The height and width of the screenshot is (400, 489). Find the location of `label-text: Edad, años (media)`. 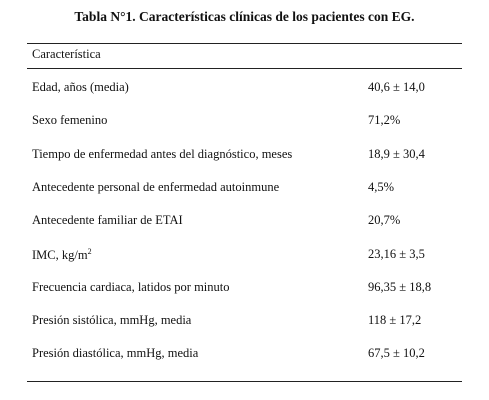

label-text: Edad, años (media) is located at coordinates (80, 87).